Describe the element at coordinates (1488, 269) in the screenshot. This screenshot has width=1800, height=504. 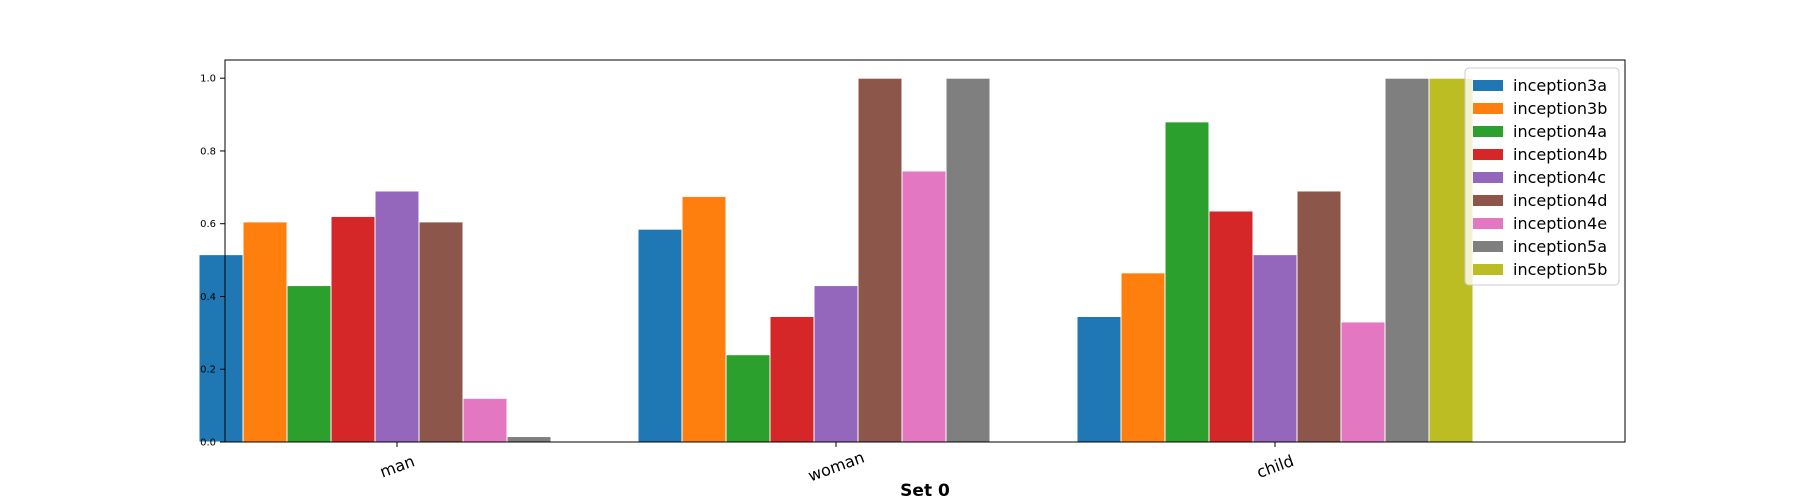
I see `legend-swatch-inception5b` at that location.